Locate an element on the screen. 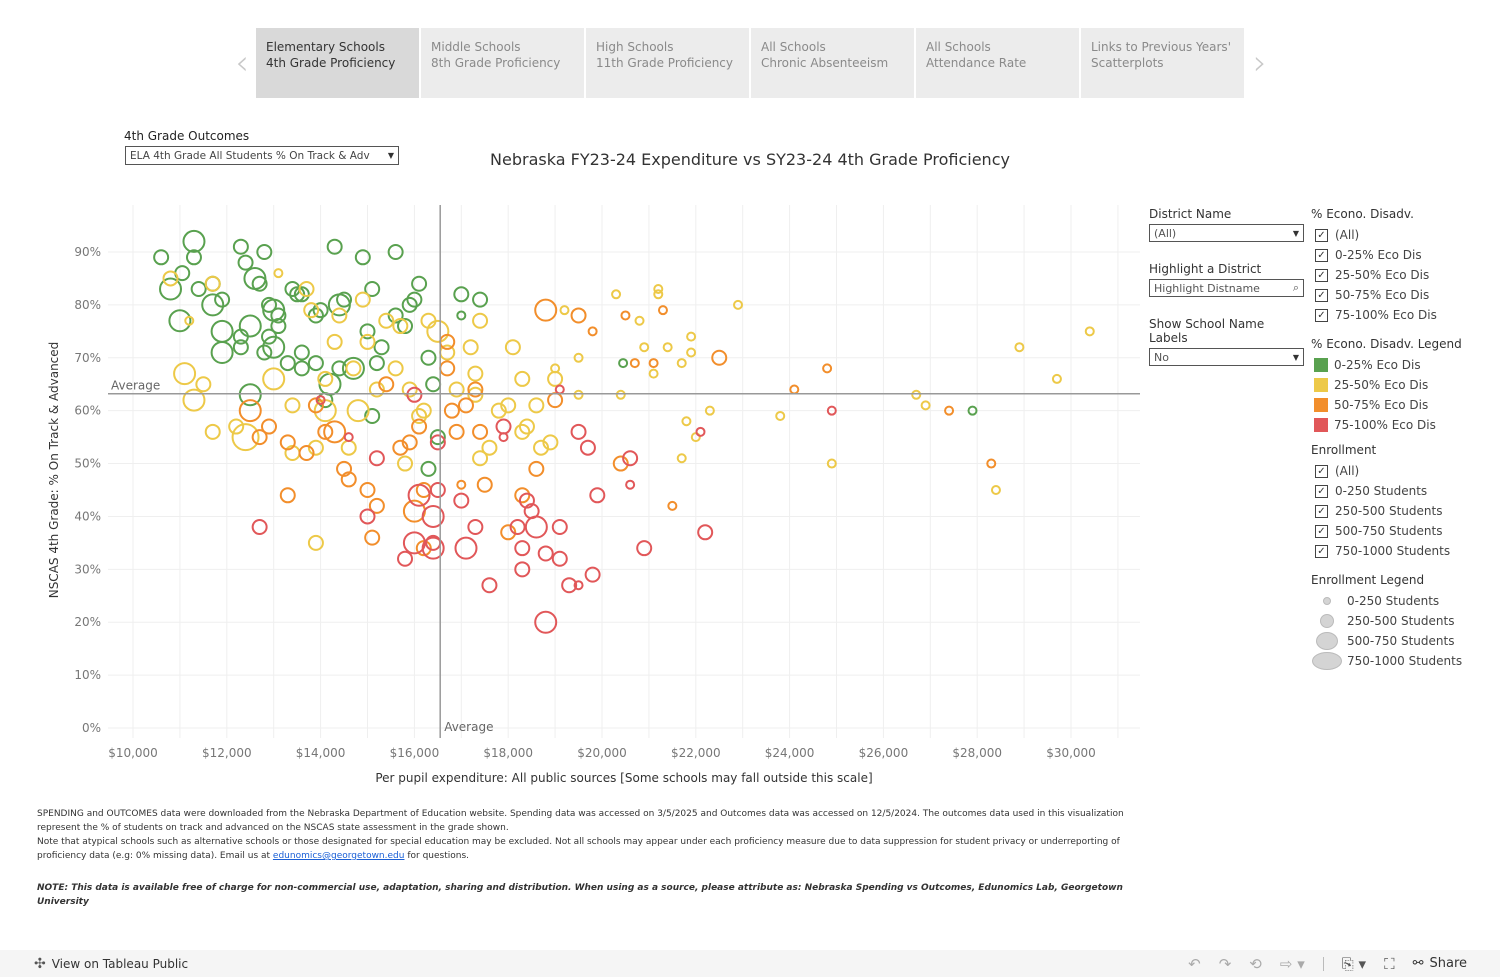 Image resolution: width=1500 pixels, height=977 pixels. view-on-tableau-link: ✣ View on Tableau Public is located at coordinates (111, 964).